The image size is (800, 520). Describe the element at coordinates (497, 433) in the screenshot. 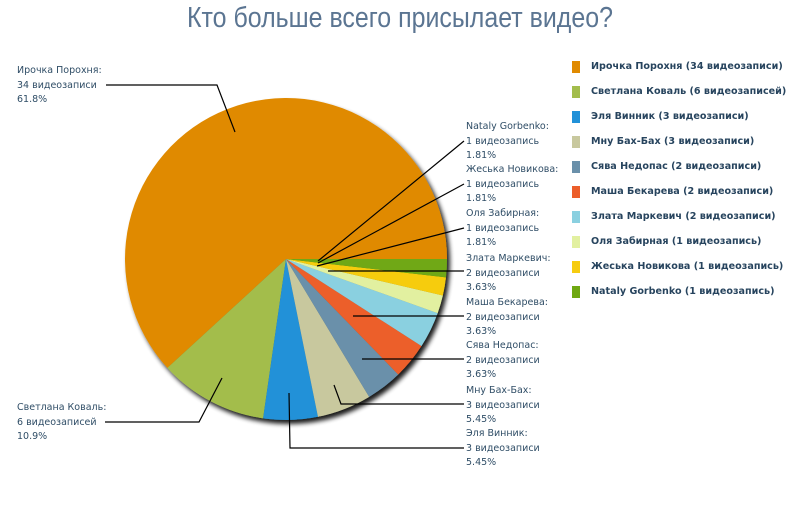

I see `label-name: Эля Винник:` at that location.